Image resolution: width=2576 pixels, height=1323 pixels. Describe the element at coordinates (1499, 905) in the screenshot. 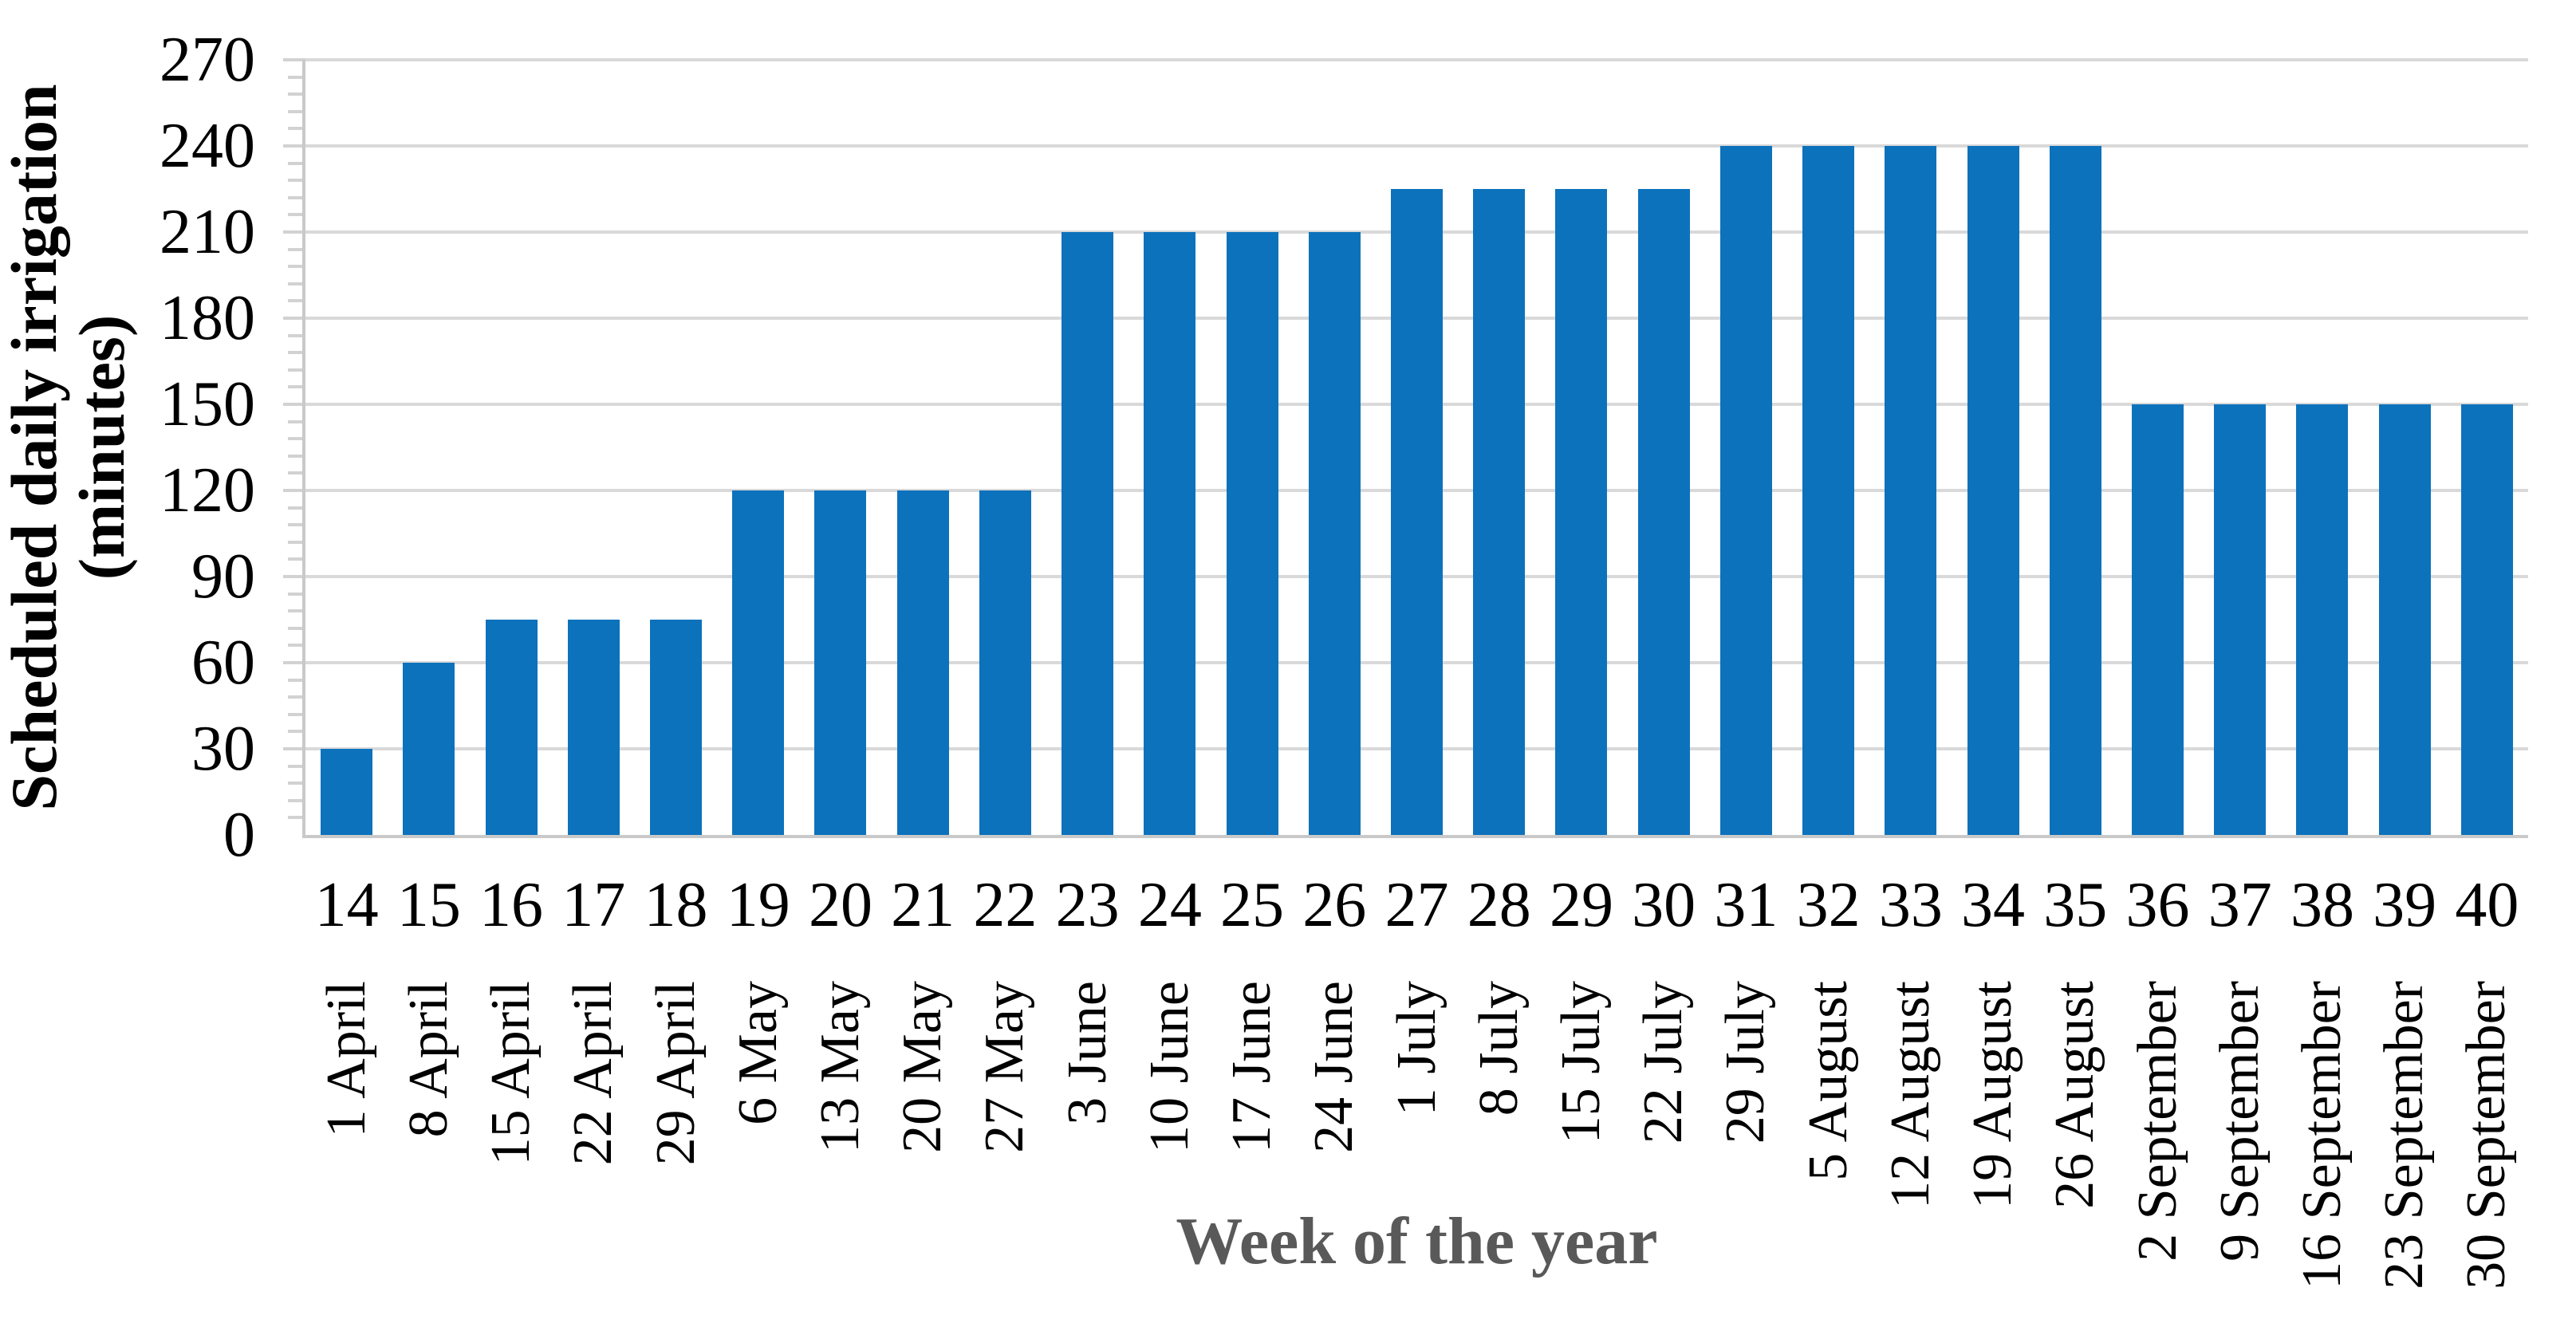

I see `x-week-label: 28` at that location.